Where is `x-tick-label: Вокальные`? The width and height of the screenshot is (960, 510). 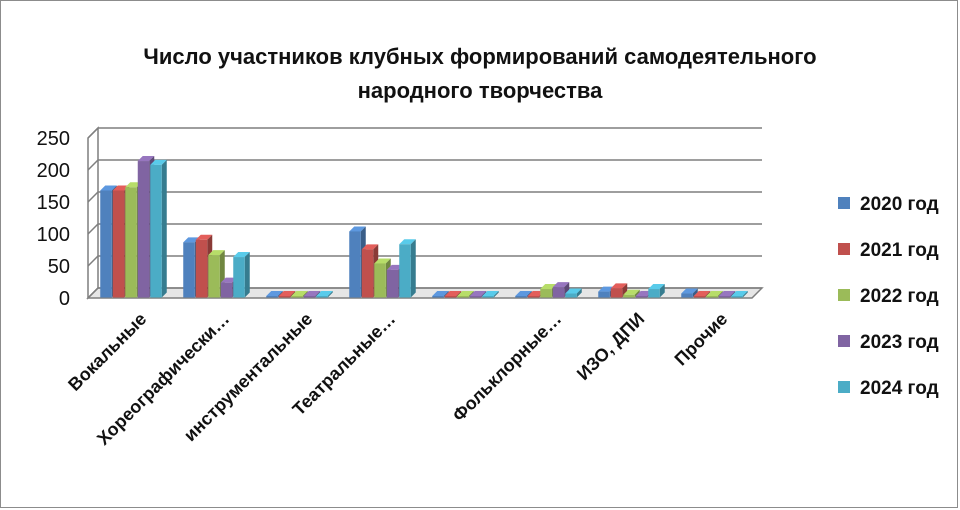 x-tick-label: Вокальные is located at coordinates (107, 352).